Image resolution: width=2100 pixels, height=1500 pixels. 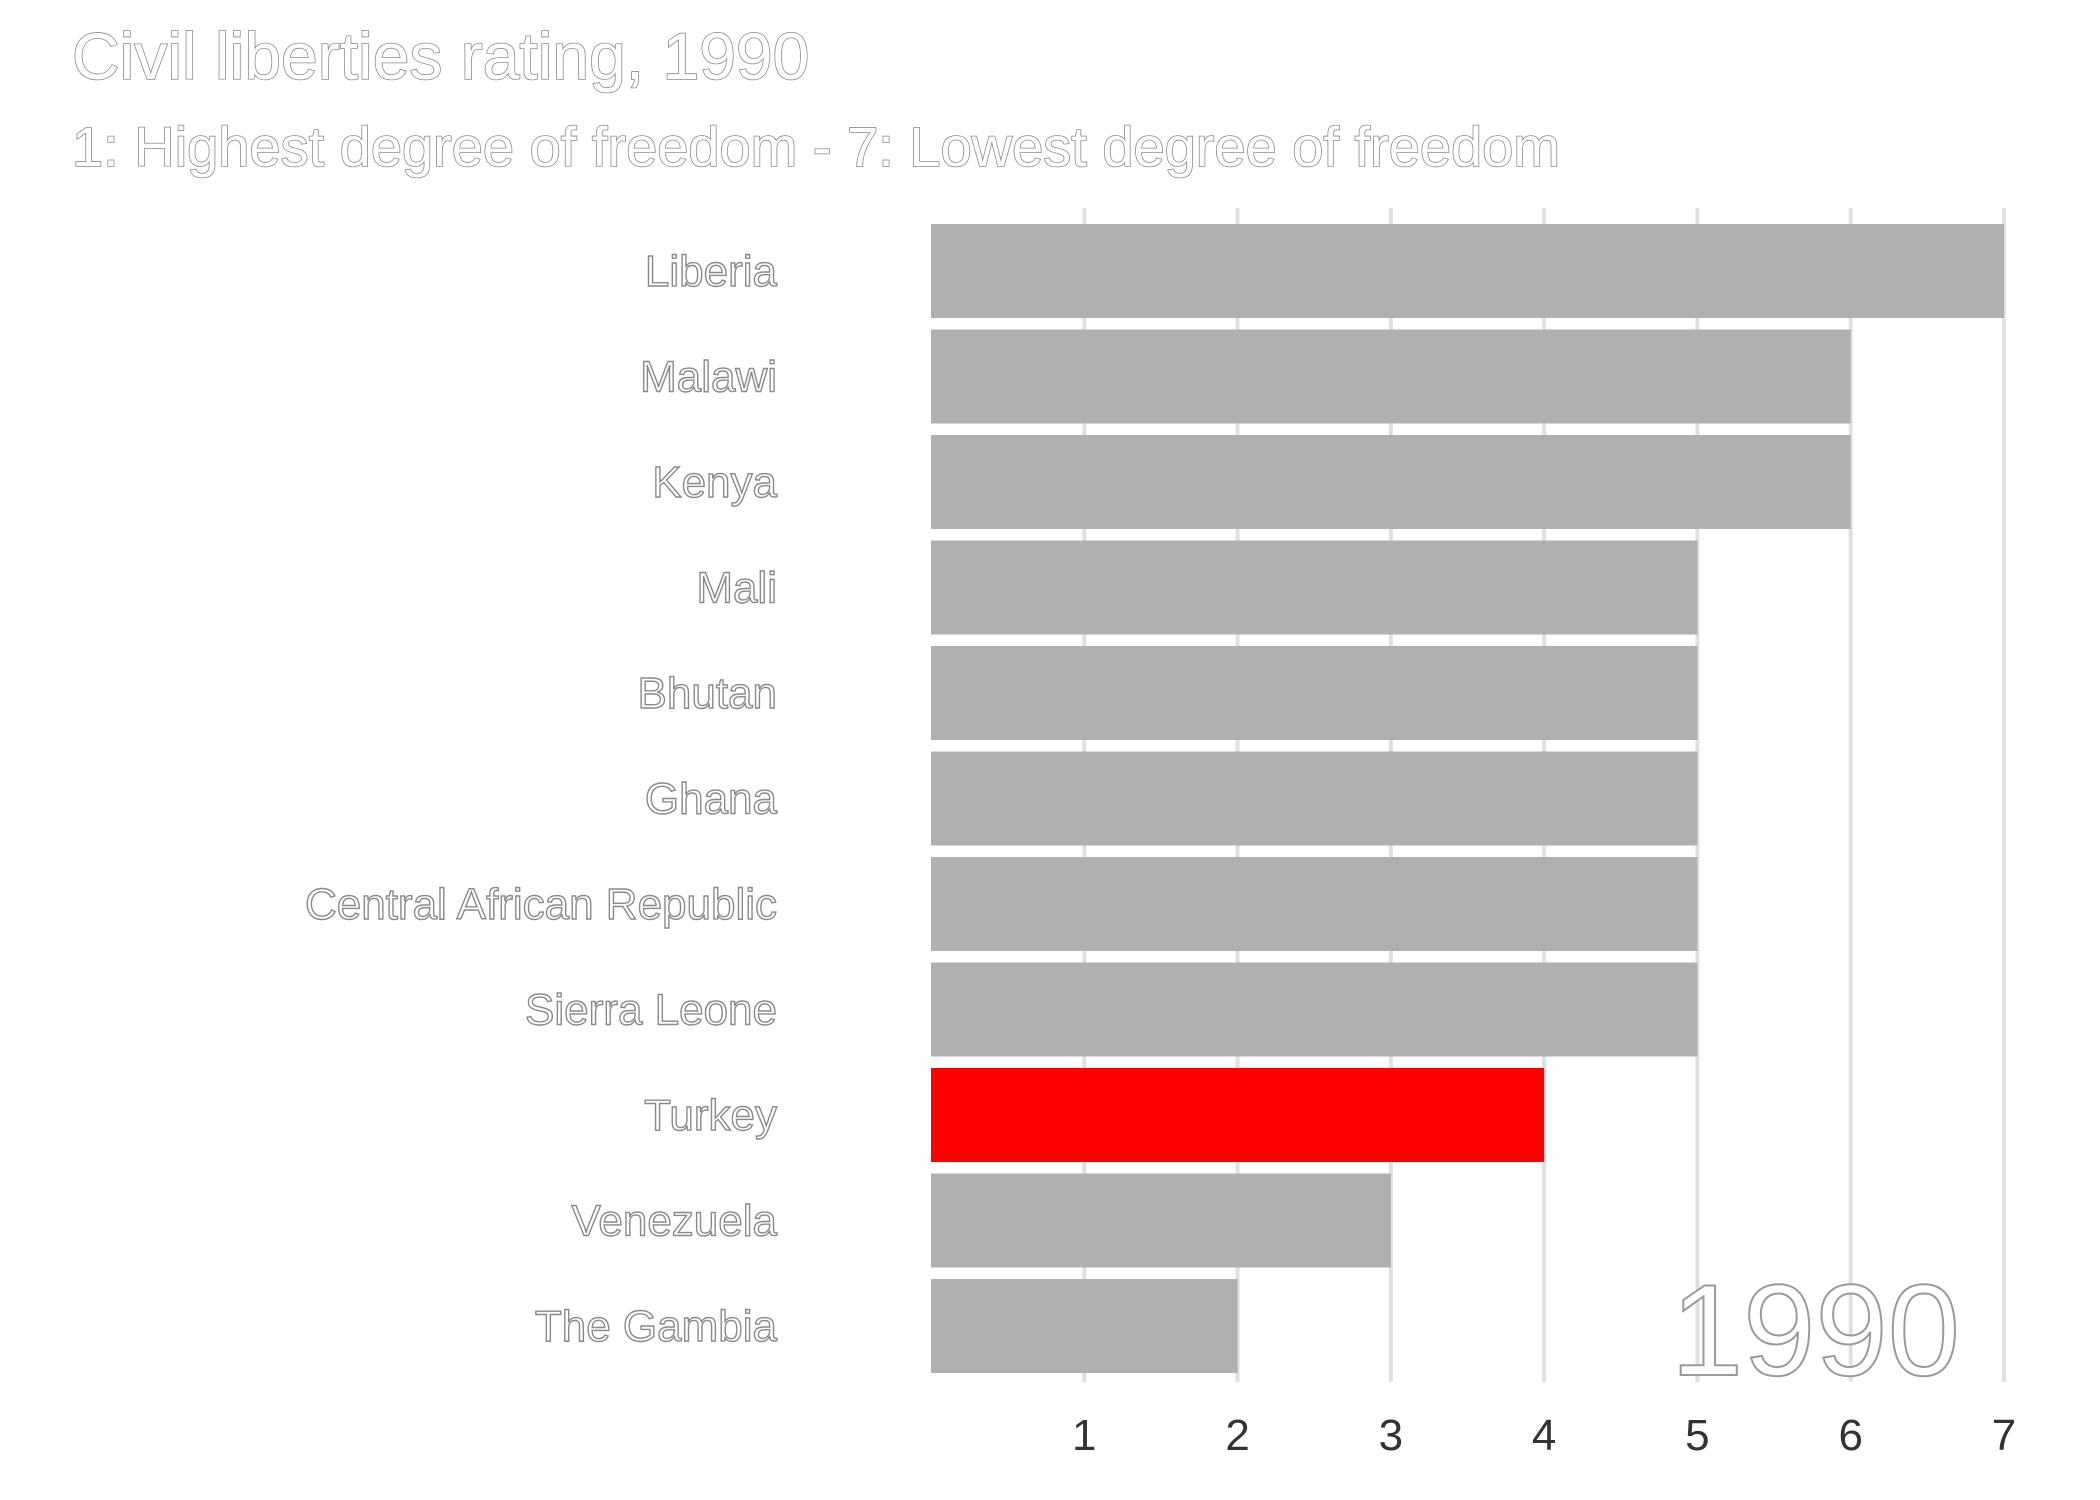 What do you see at coordinates (711, 799) in the screenshot?
I see `category-label-ghana: Ghana` at bounding box center [711, 799].